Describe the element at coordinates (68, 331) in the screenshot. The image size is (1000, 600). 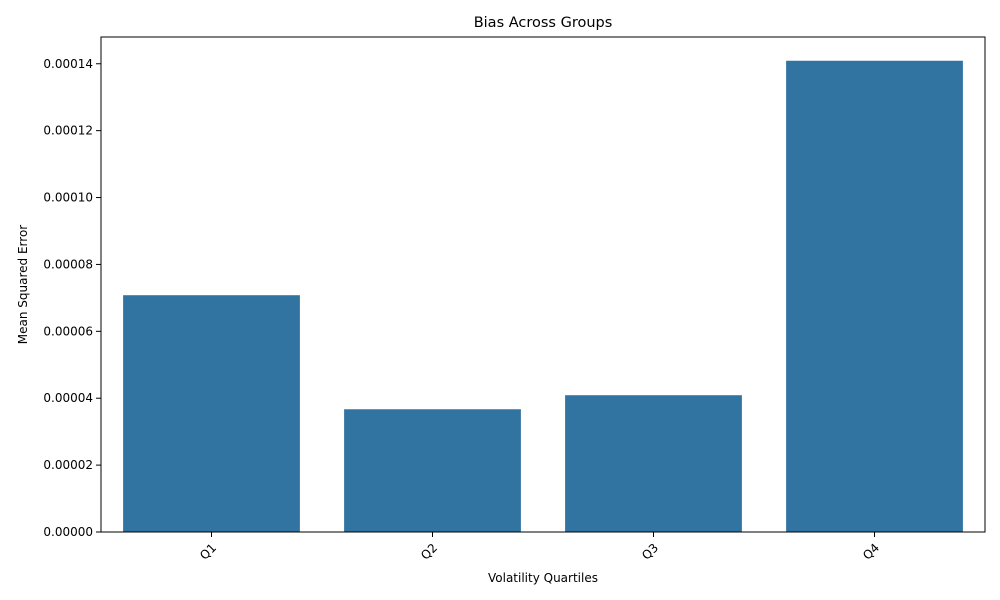
I see `y-tick-label: 0.00006` at that location.